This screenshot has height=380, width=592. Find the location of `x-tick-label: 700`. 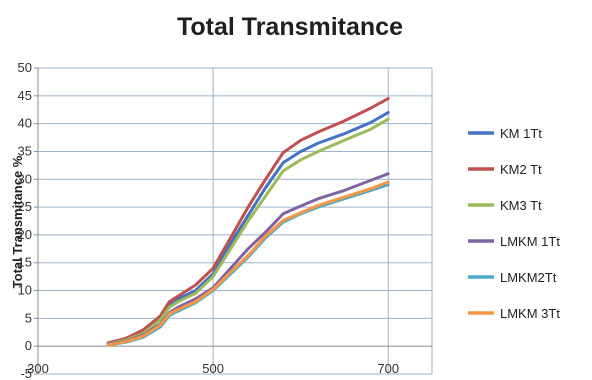

x-tick-label: 700 is located at coordinates (388, 368).